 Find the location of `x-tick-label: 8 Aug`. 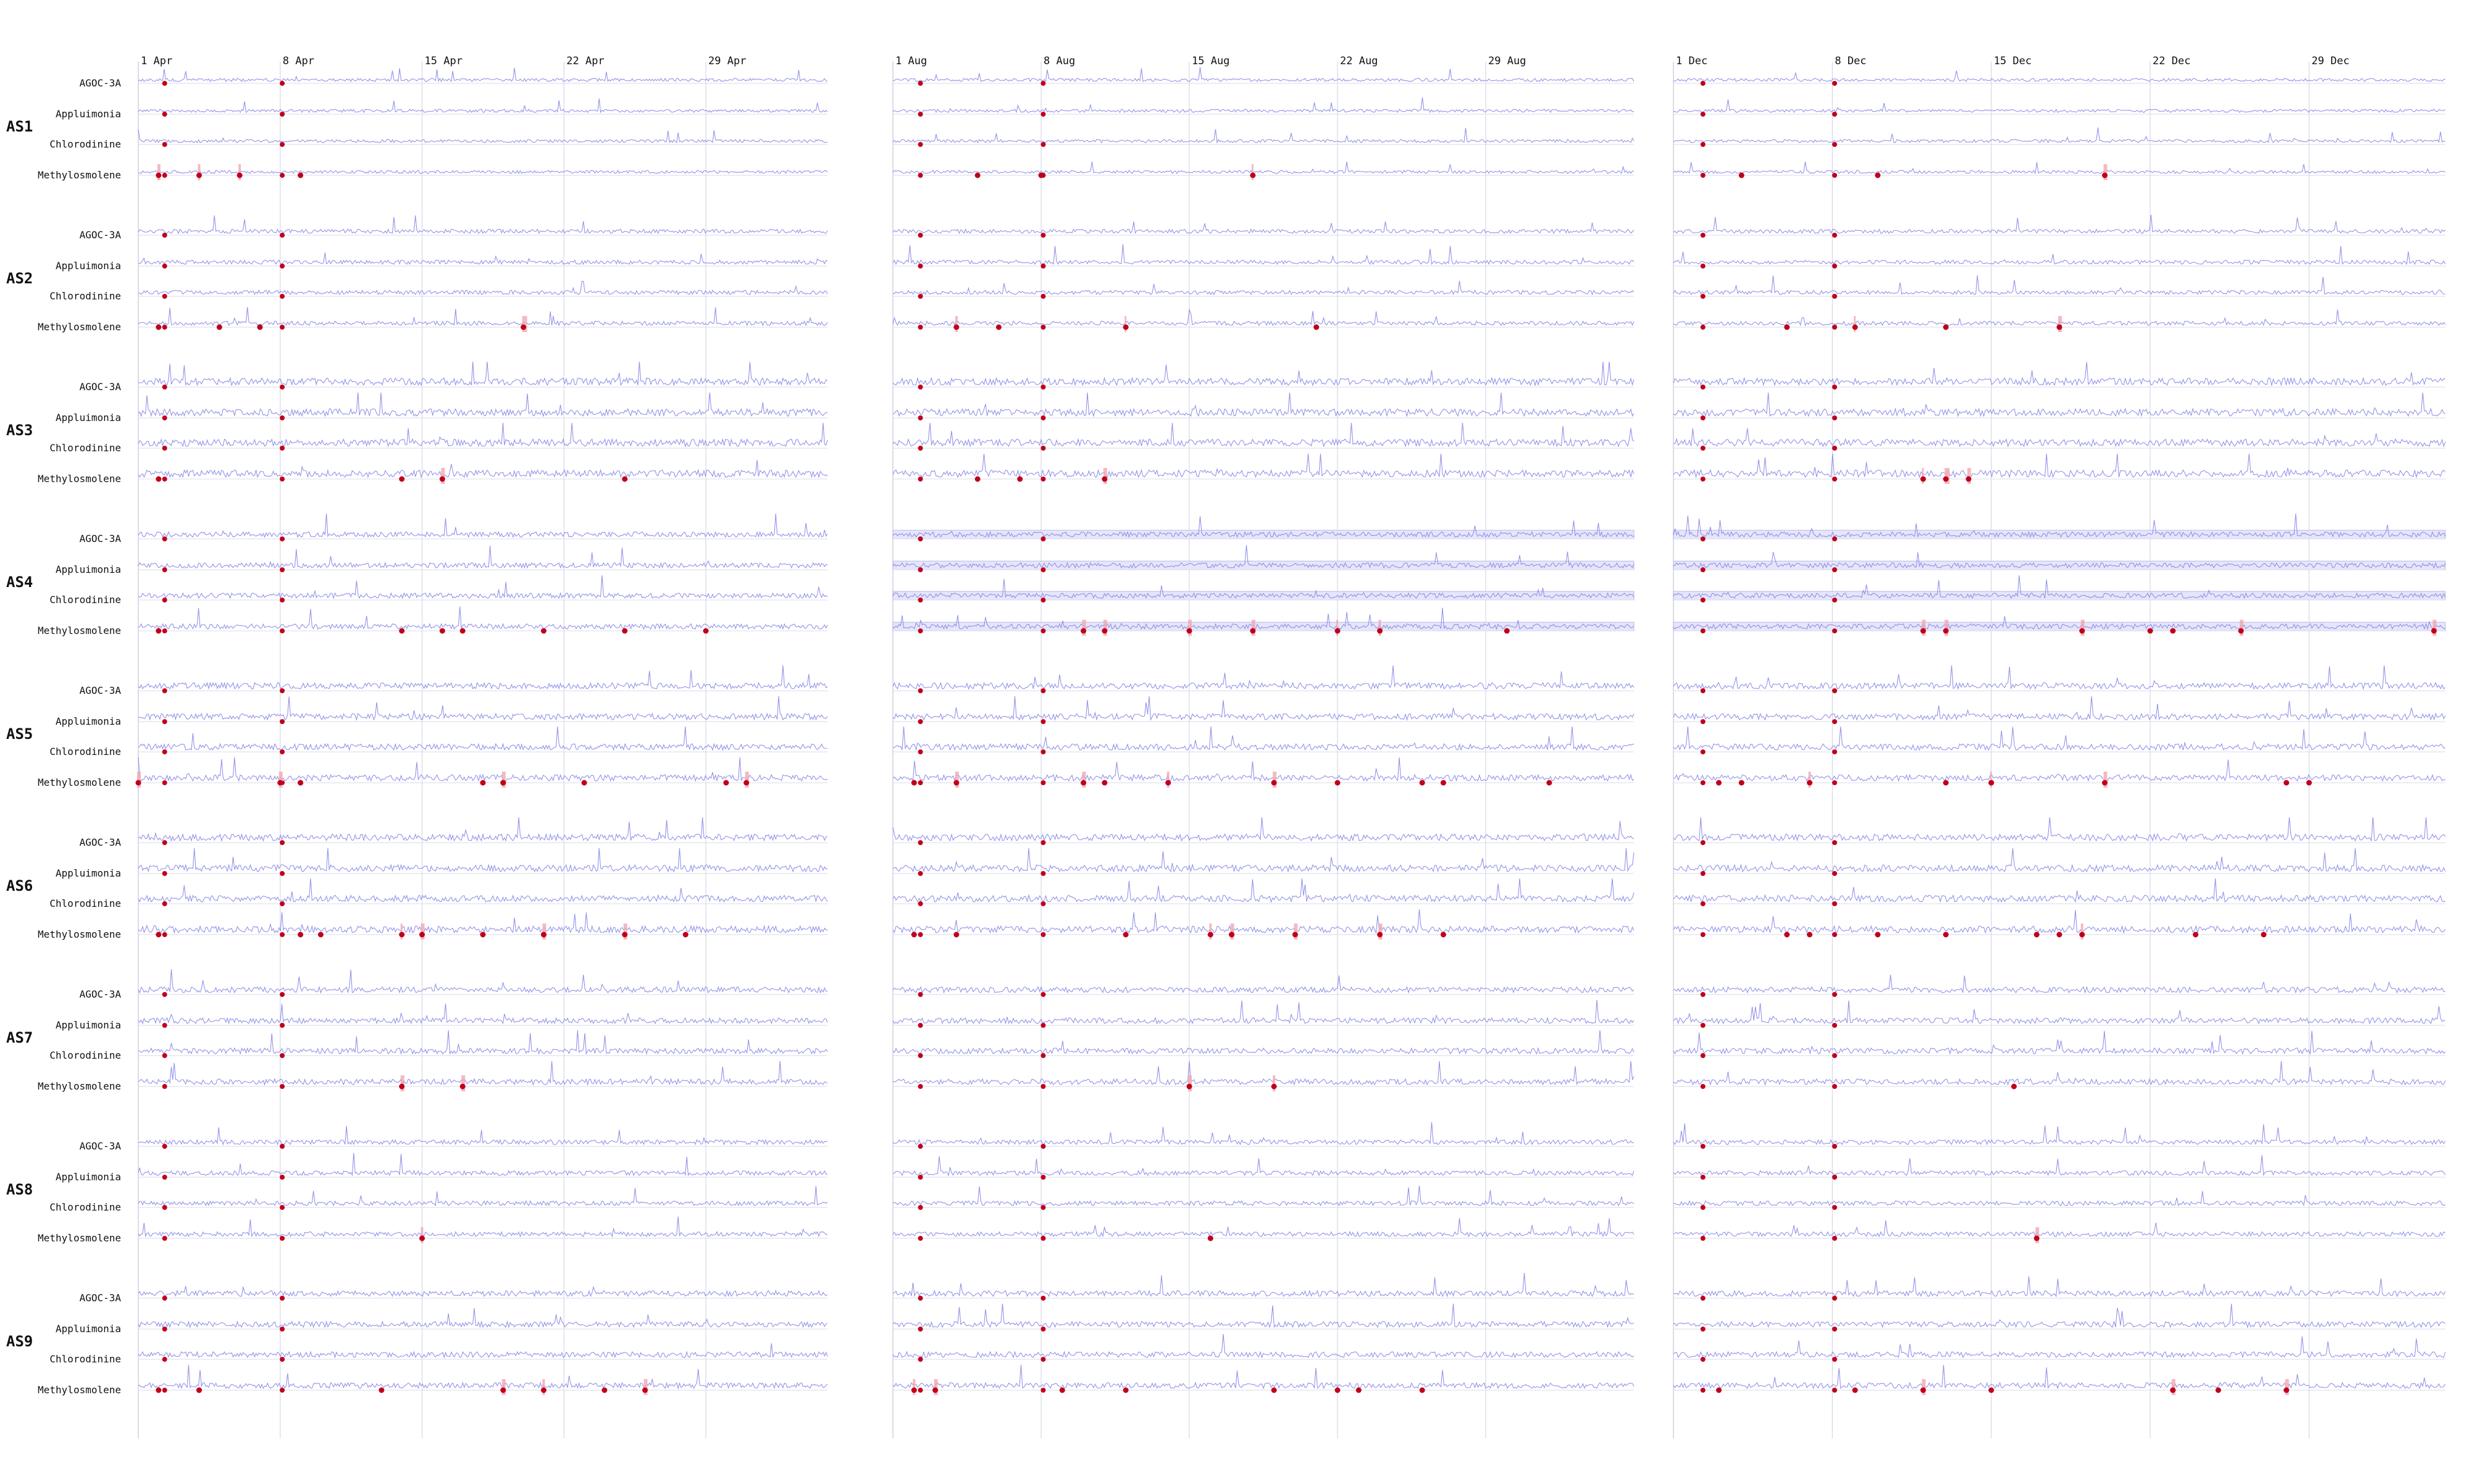

x-tick-label: 8 Aug is located at coordinates (1059, 61).